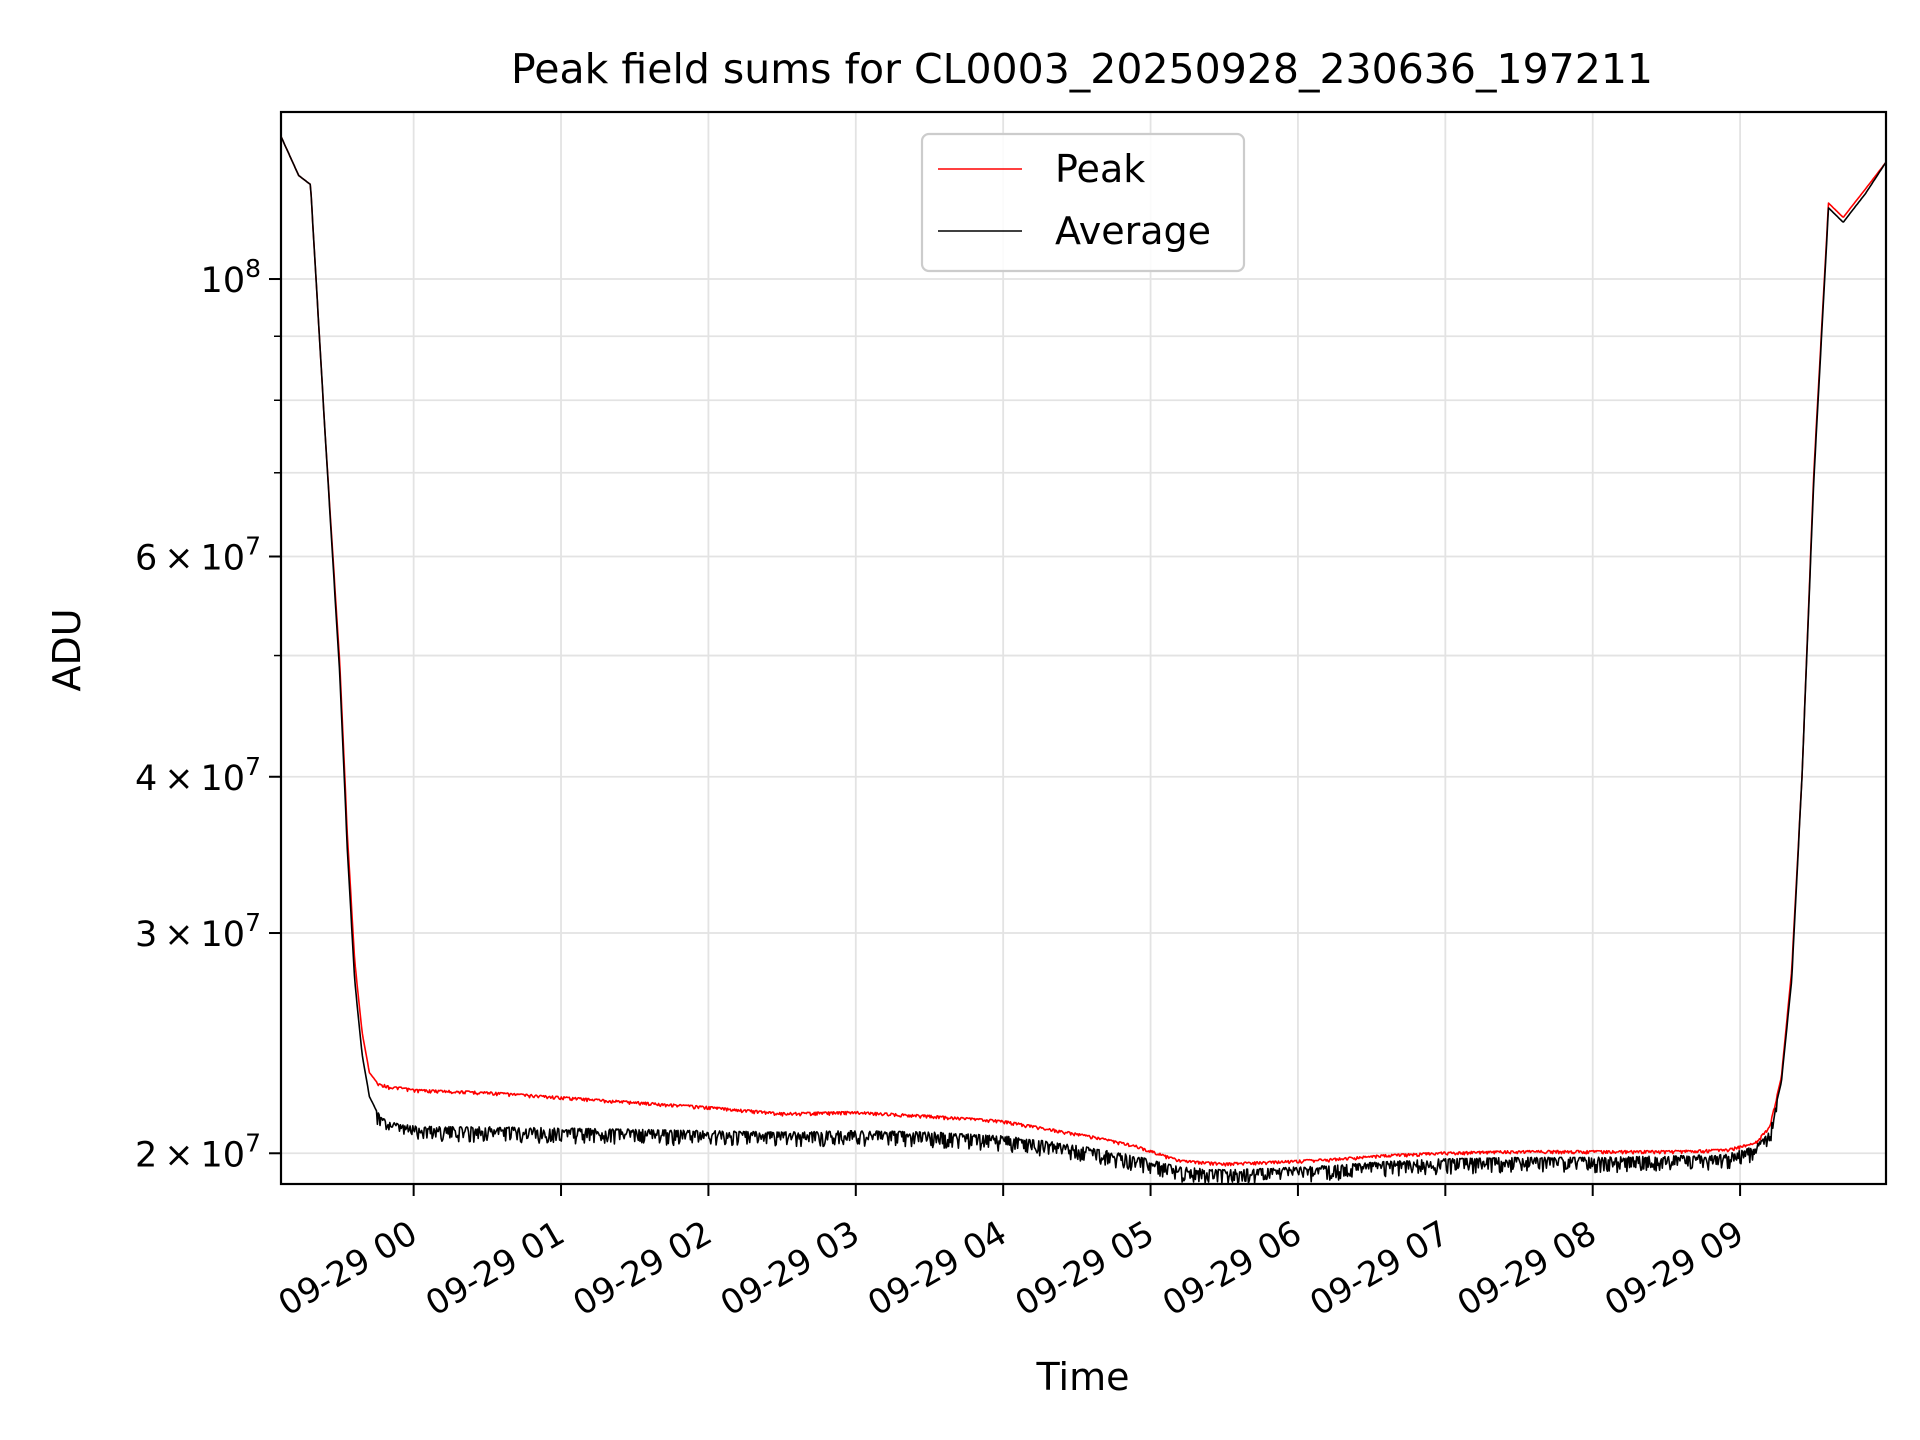 The width and height of the screenshot is (1920, 1440). Describe the element at coordinates (1083, 1377) in the screenshot. I see `x-axis-label: Time` at that location.